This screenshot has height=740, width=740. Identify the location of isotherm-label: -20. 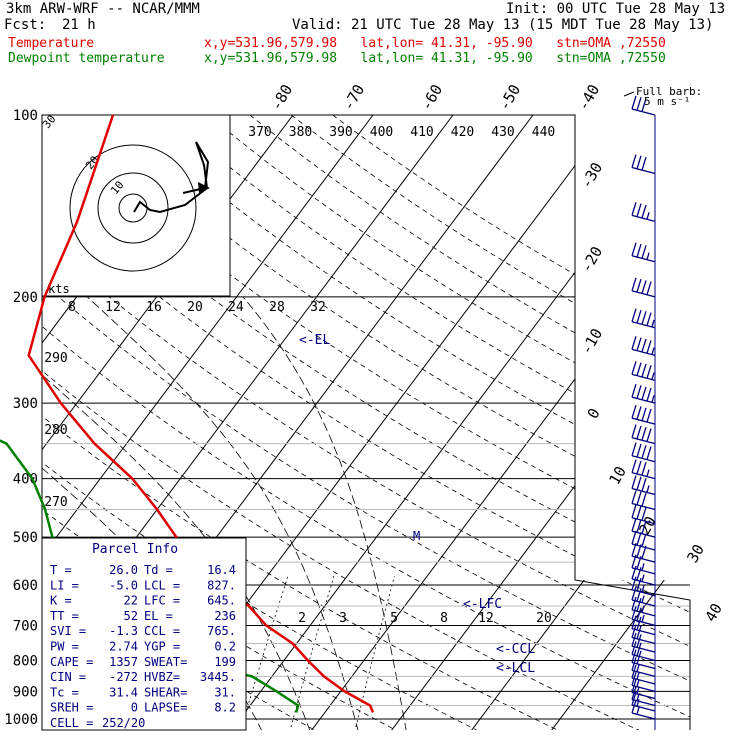
(591, 259).